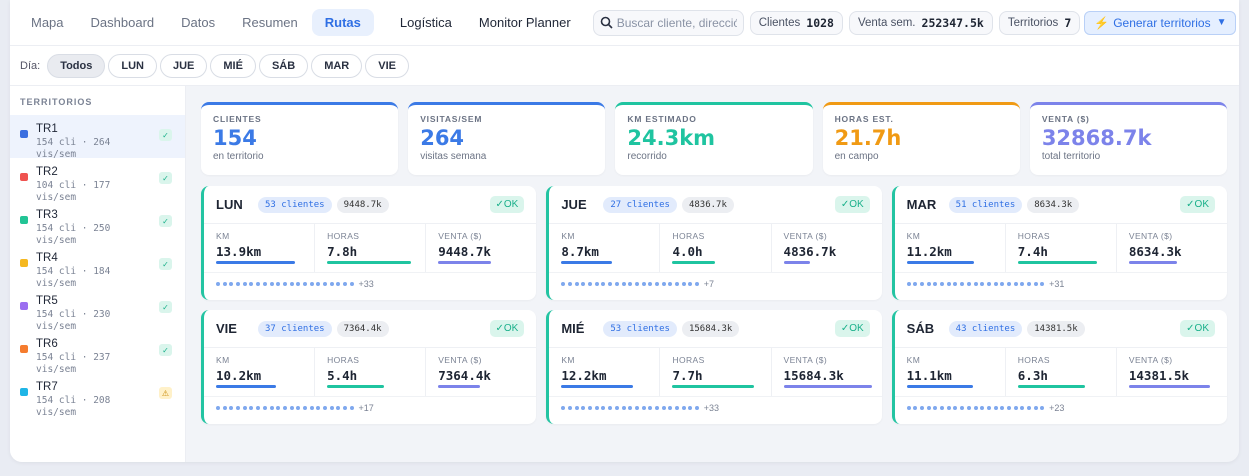  What do you see at coordinates (370, 372) in the screenshot?
I see `day-metrics: KM 10.2km HORAS 5.4h VENTA ($) 7364.4k` at bounding box center [370, 372].